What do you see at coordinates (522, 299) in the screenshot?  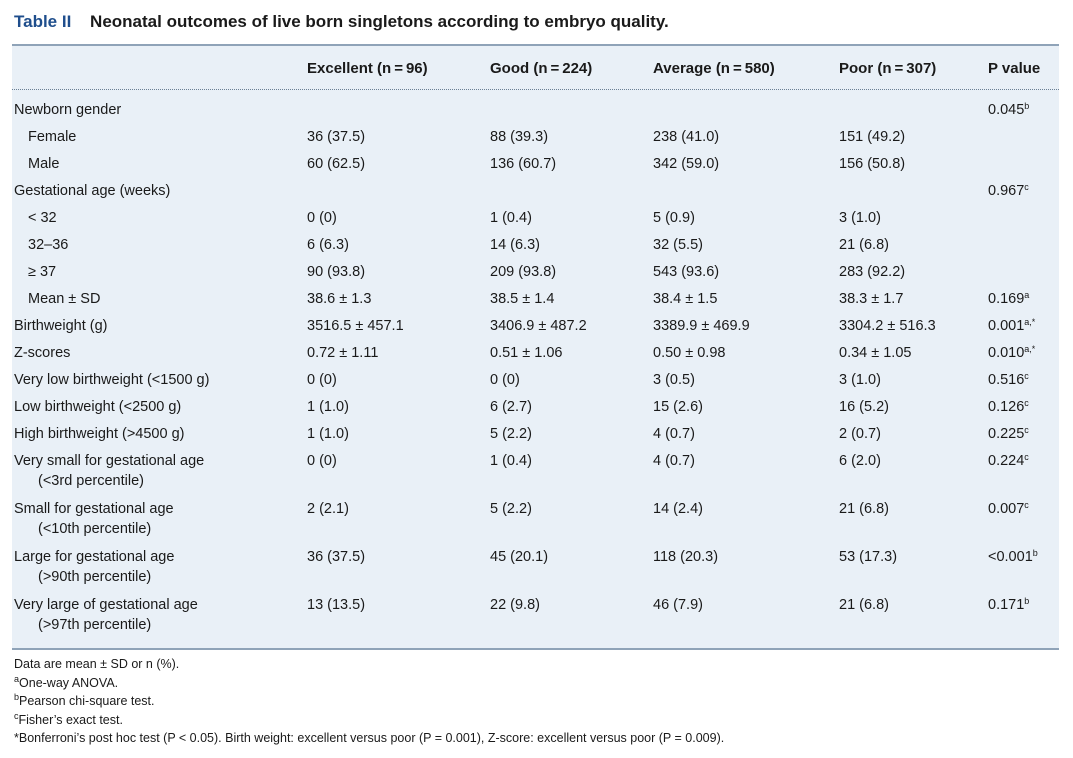 I see `row-value: 38.5 ± 1.4` at bounding box center [522, 299].